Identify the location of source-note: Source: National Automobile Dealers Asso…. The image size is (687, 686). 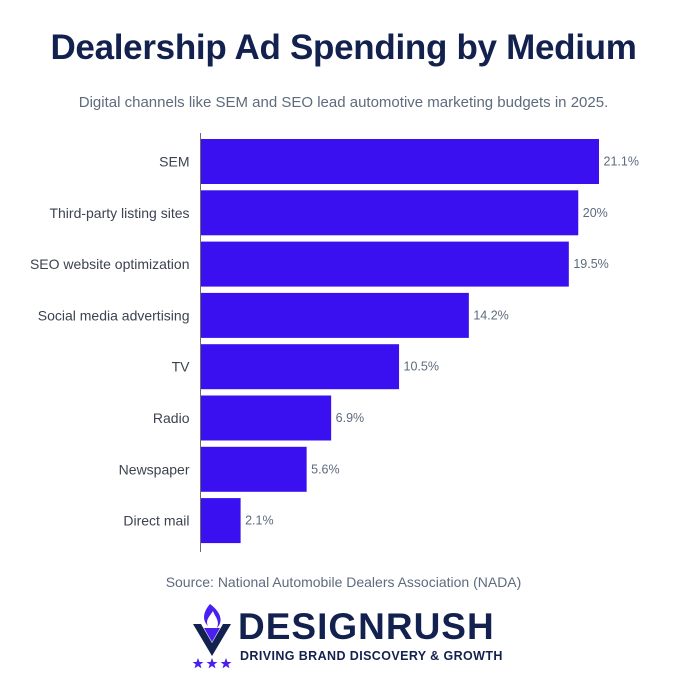
(343, 582).